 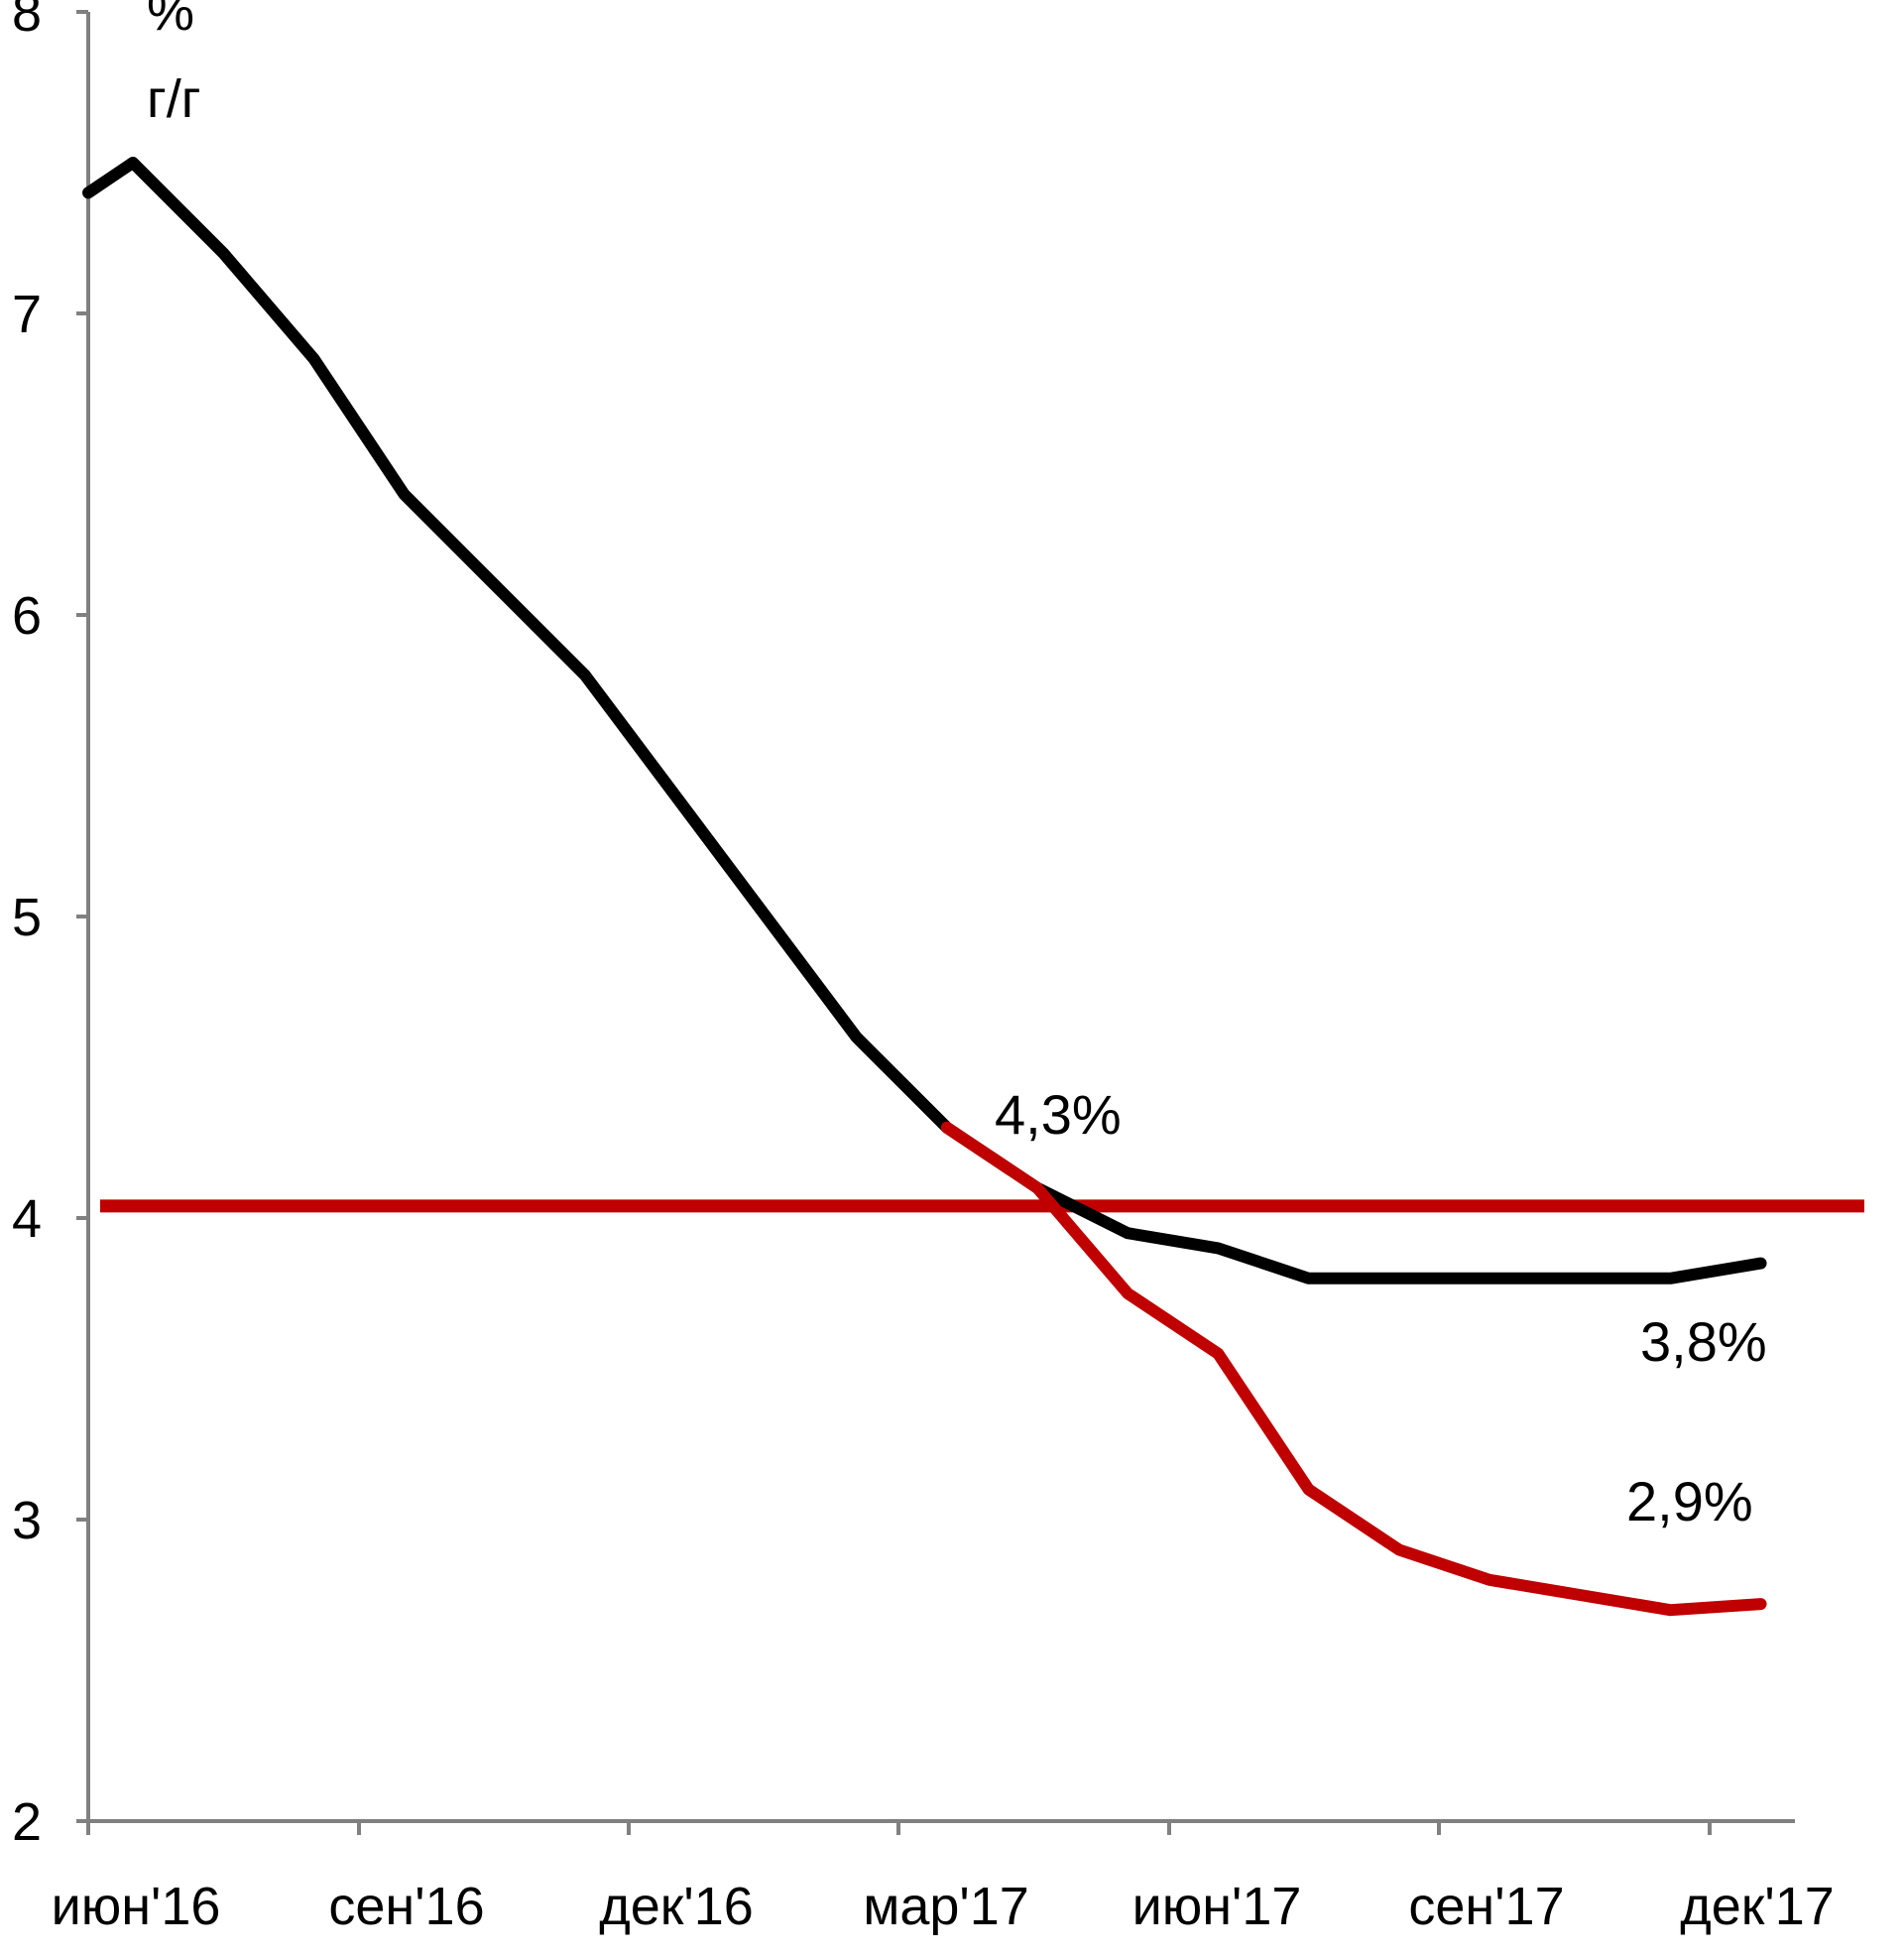 What do you see at coordinates (27, 1520) in the screenshot?
I see `y-tick-label: 3` at bounding box center [27, 1520].